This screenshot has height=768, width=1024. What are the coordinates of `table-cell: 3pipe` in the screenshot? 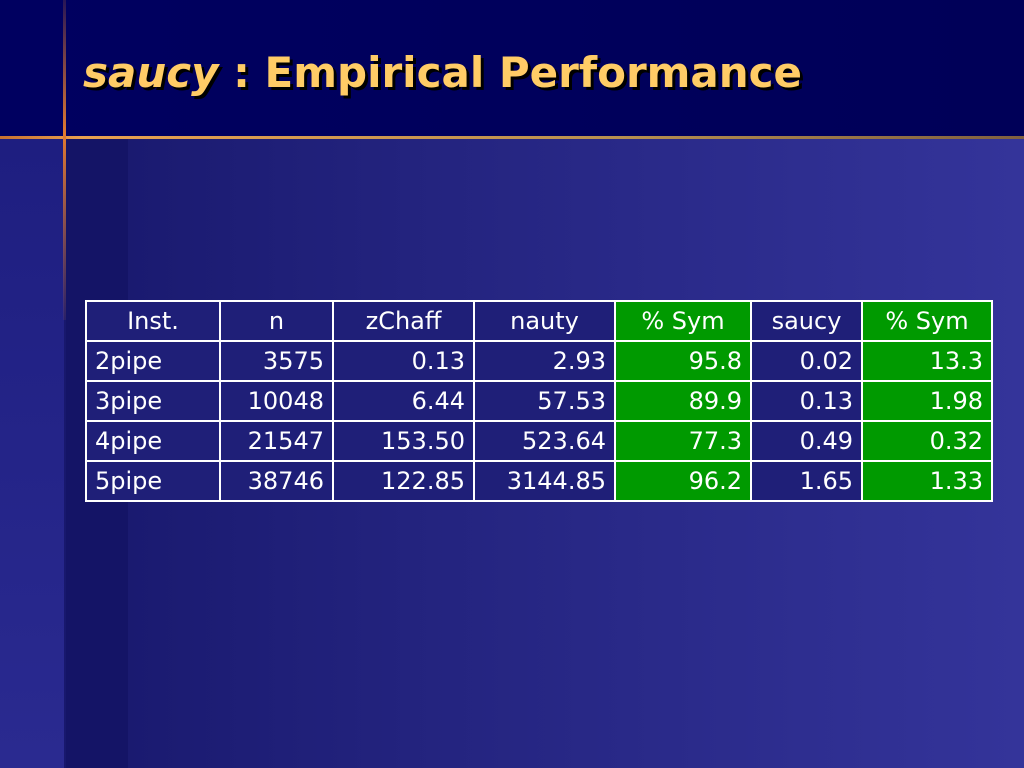 It's located at (153, 401).